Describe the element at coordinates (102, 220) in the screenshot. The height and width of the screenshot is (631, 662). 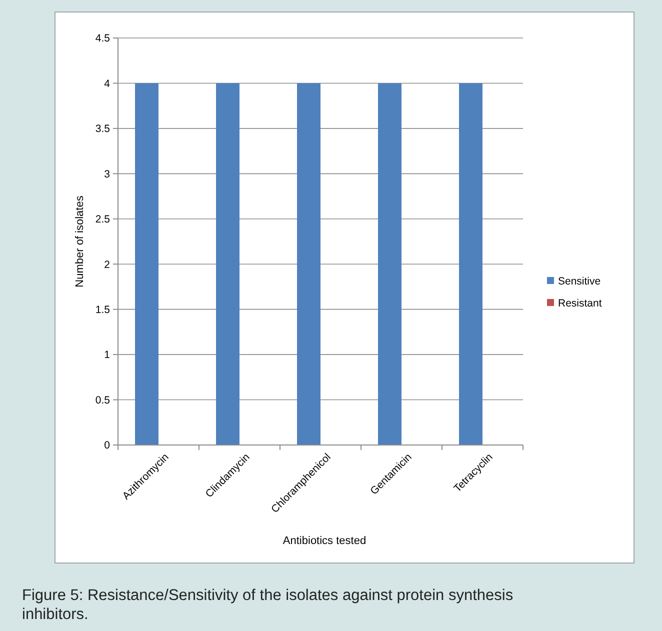
I see `y-tick-label: 2.5` at that location.